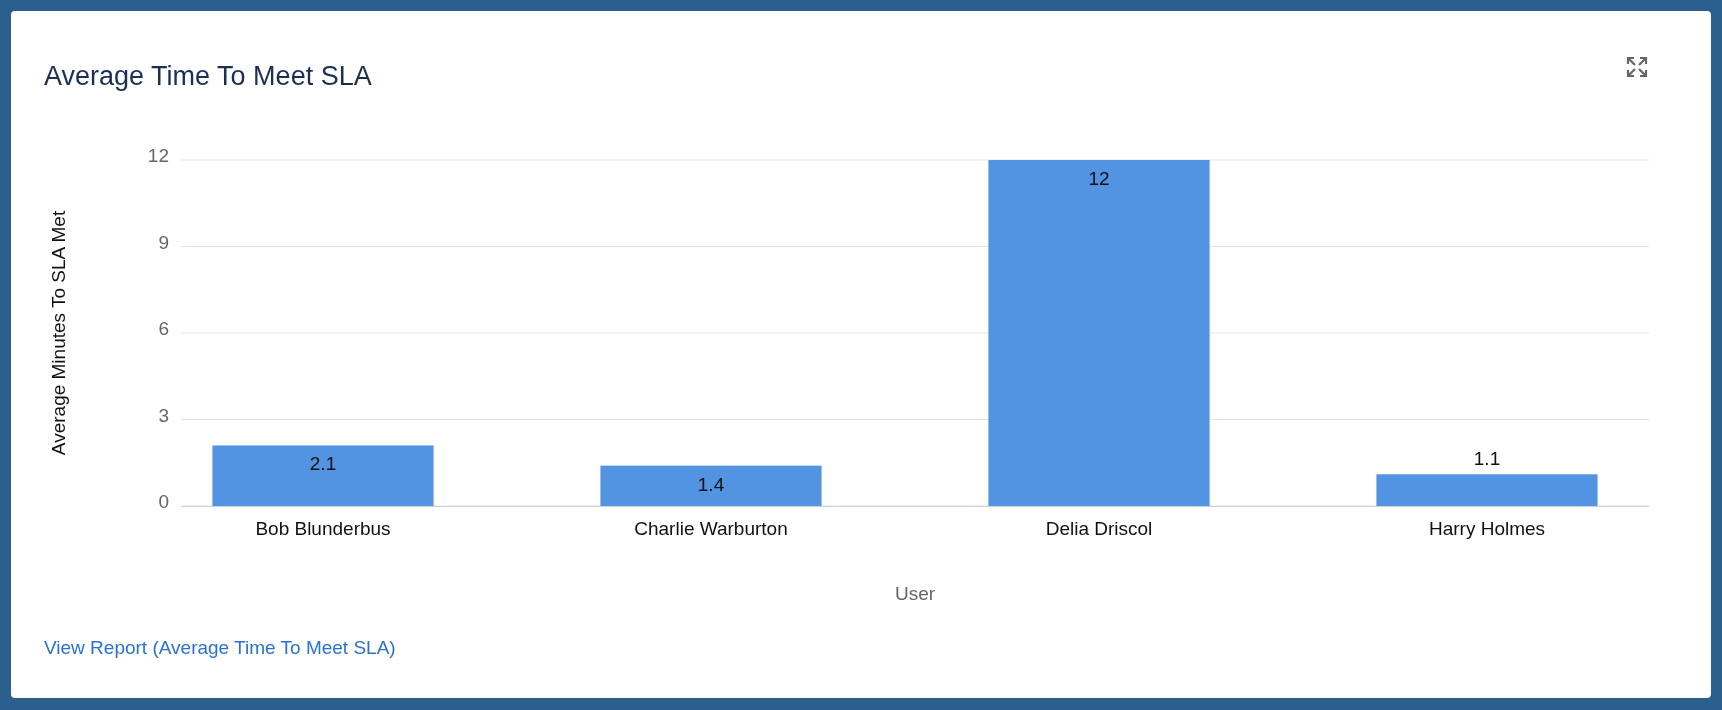 The image size is (1722, 710). I want to click on x-tick-label: Bob Blunderbus, so click(323, 529).